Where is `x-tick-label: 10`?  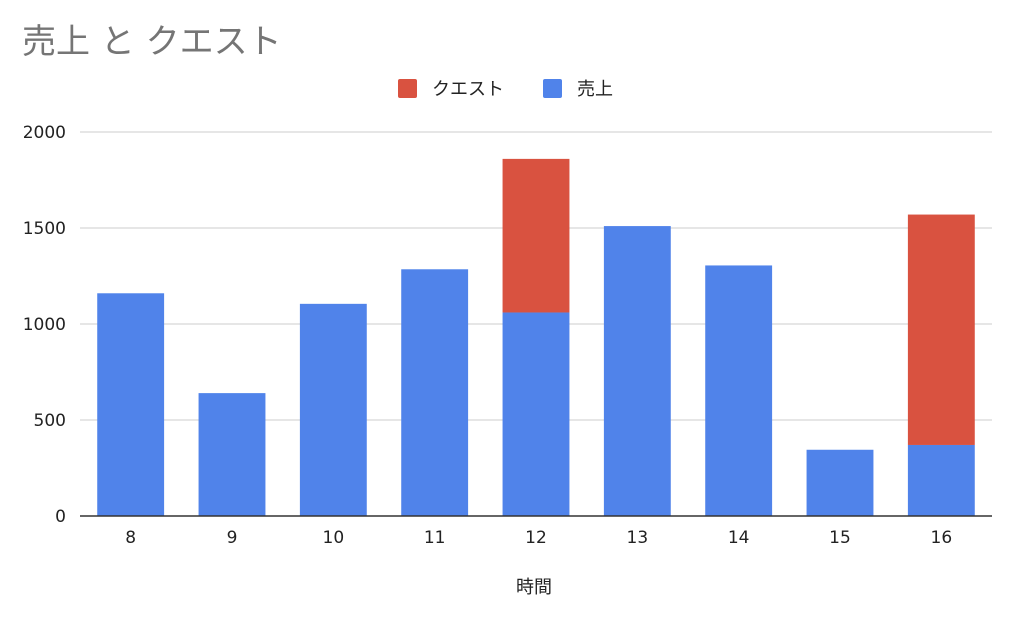
x-tick-label: 10 is located at coordinates (334, 538).